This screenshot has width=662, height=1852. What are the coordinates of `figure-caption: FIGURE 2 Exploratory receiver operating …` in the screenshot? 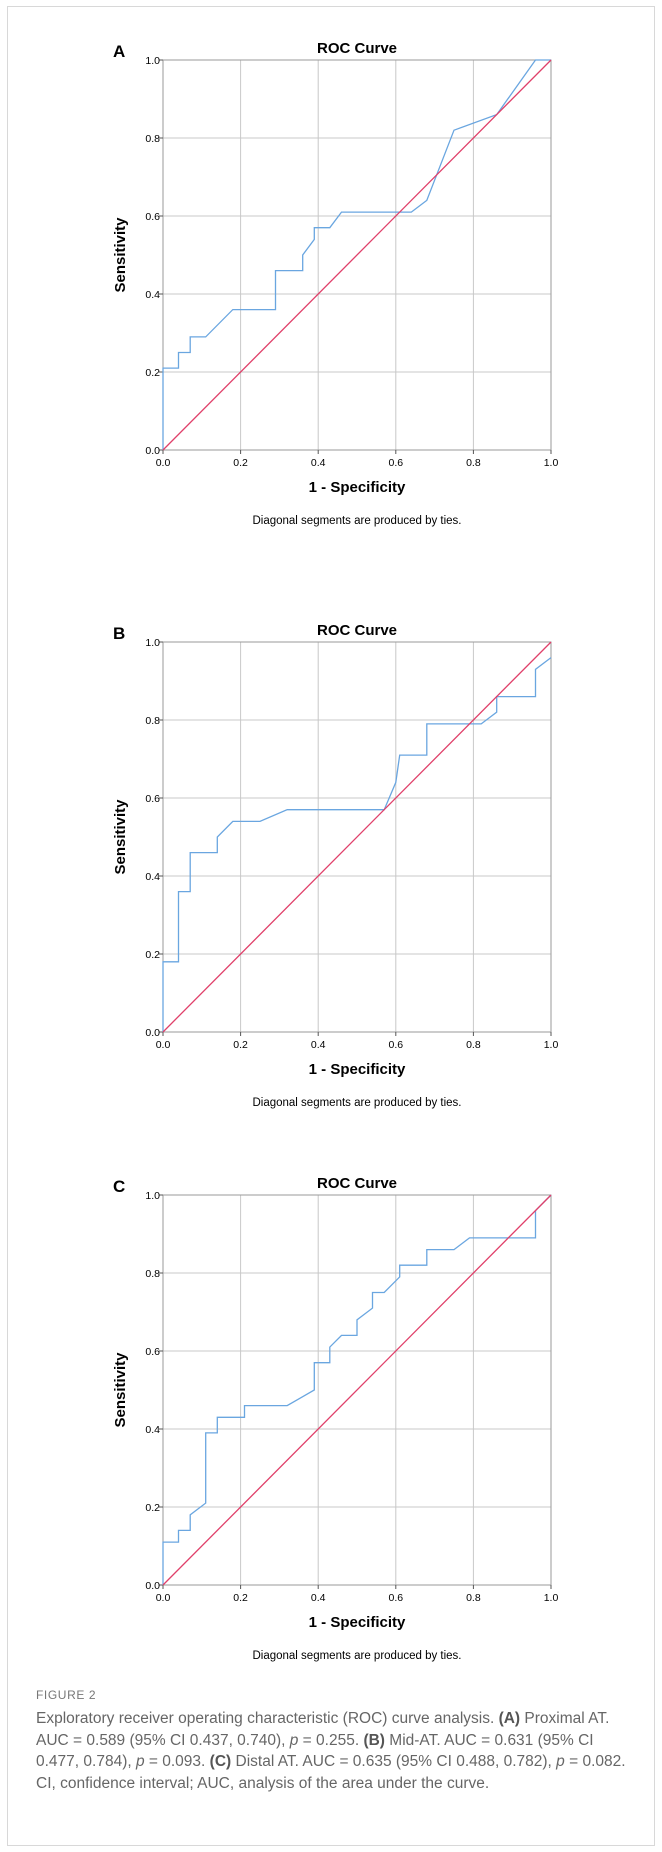 It's located at (336, 1741).